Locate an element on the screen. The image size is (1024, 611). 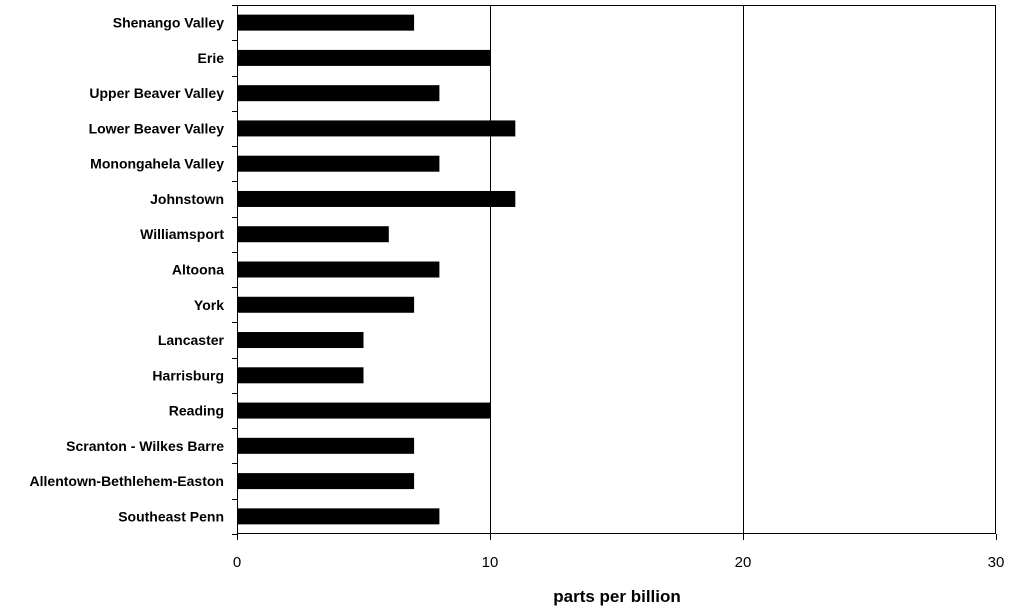
category-label: Erie is located at coordinates (211, 58).